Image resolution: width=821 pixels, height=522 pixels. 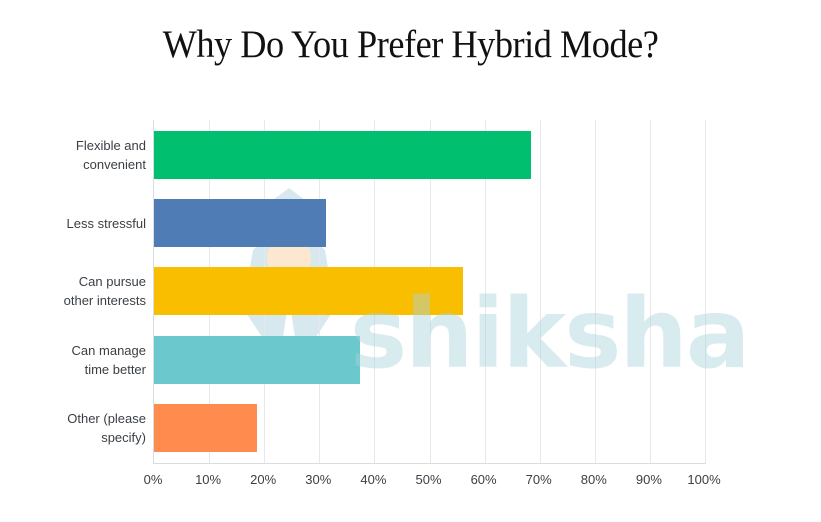 I want to click on chart-title: Why Do You Prefer Hybrid Mode?, so click(x=410, y=44).